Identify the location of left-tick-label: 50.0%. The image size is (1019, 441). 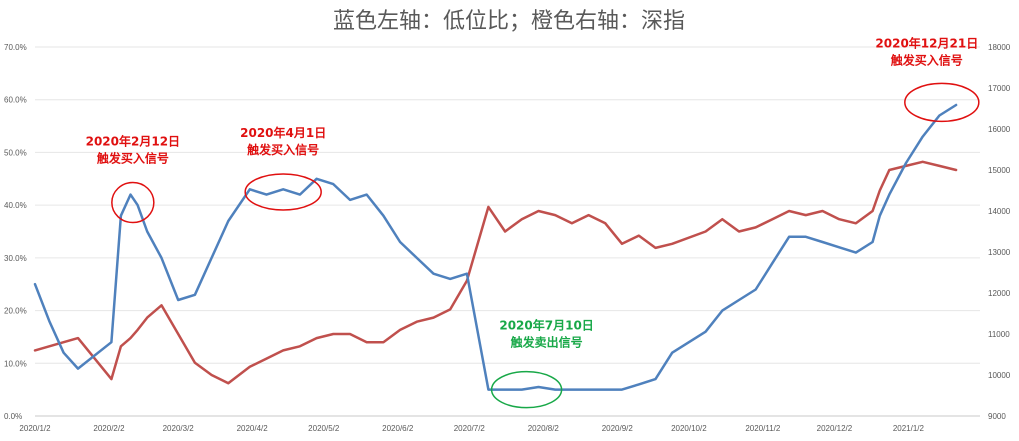
(15, 152).